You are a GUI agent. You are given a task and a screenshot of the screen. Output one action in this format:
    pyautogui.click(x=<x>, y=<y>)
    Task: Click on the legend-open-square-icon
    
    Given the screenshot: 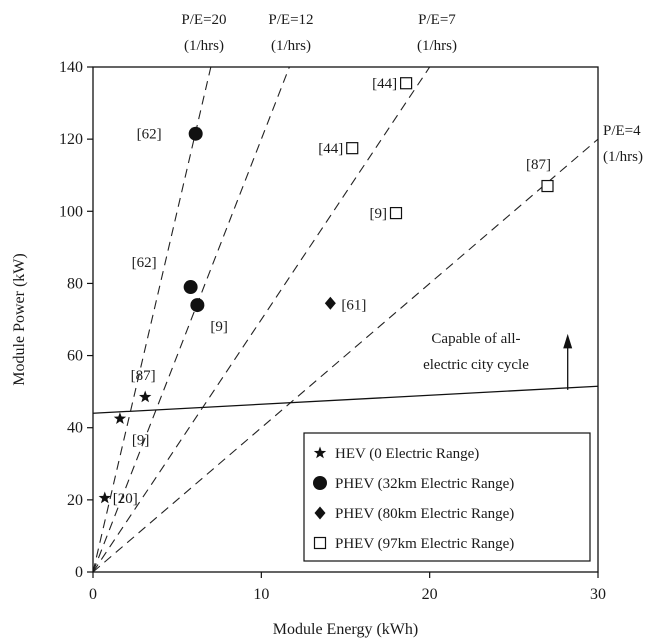 What is the action you would take?
    pyautogui.click(x=320, y=543)
    